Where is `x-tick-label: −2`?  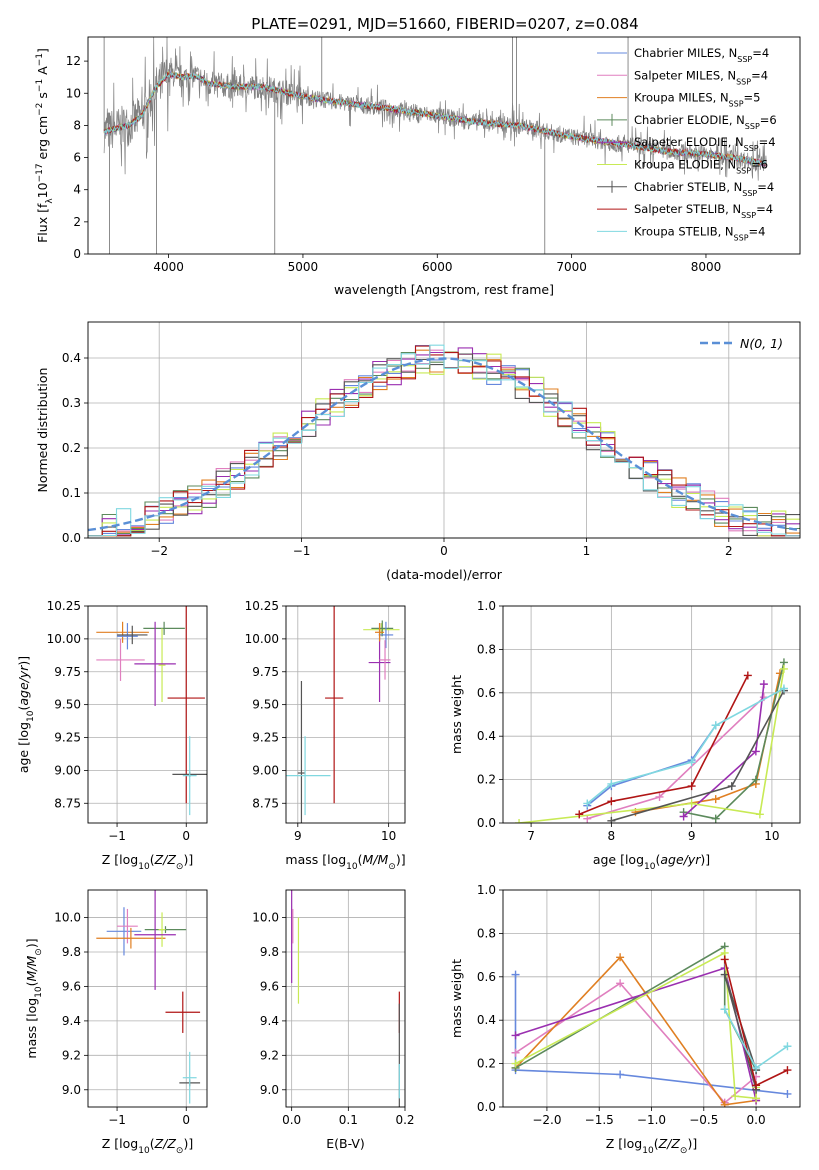
x-tick-label: −2 is located at coordinates (159, 551).